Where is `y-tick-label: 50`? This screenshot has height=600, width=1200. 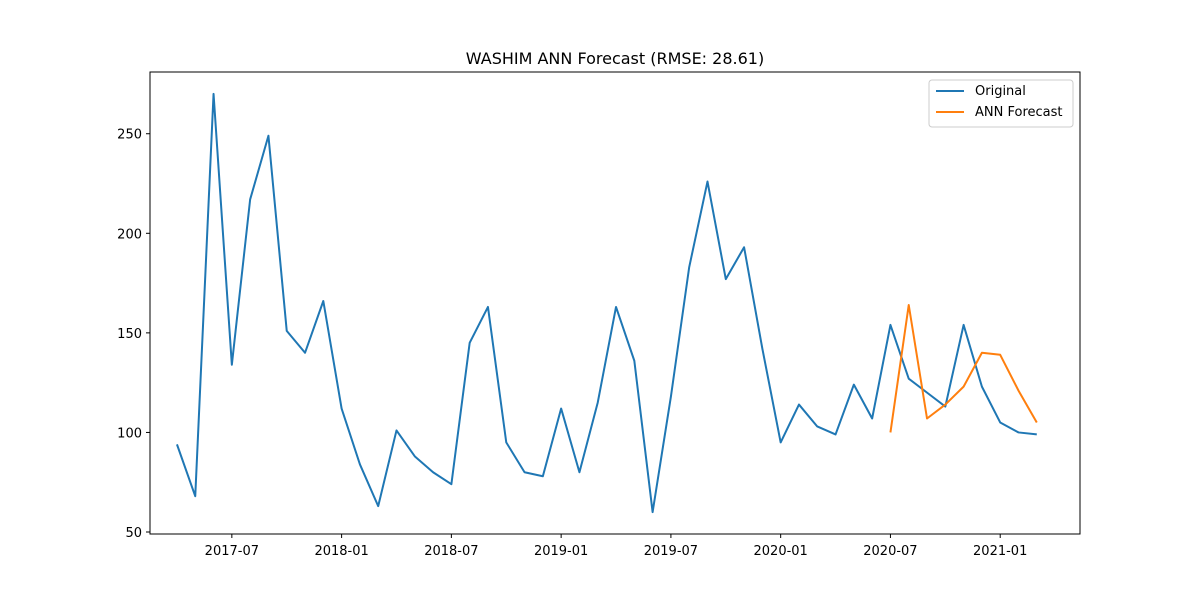 y-tick-label: 50 is located at coordinates (133, 533).